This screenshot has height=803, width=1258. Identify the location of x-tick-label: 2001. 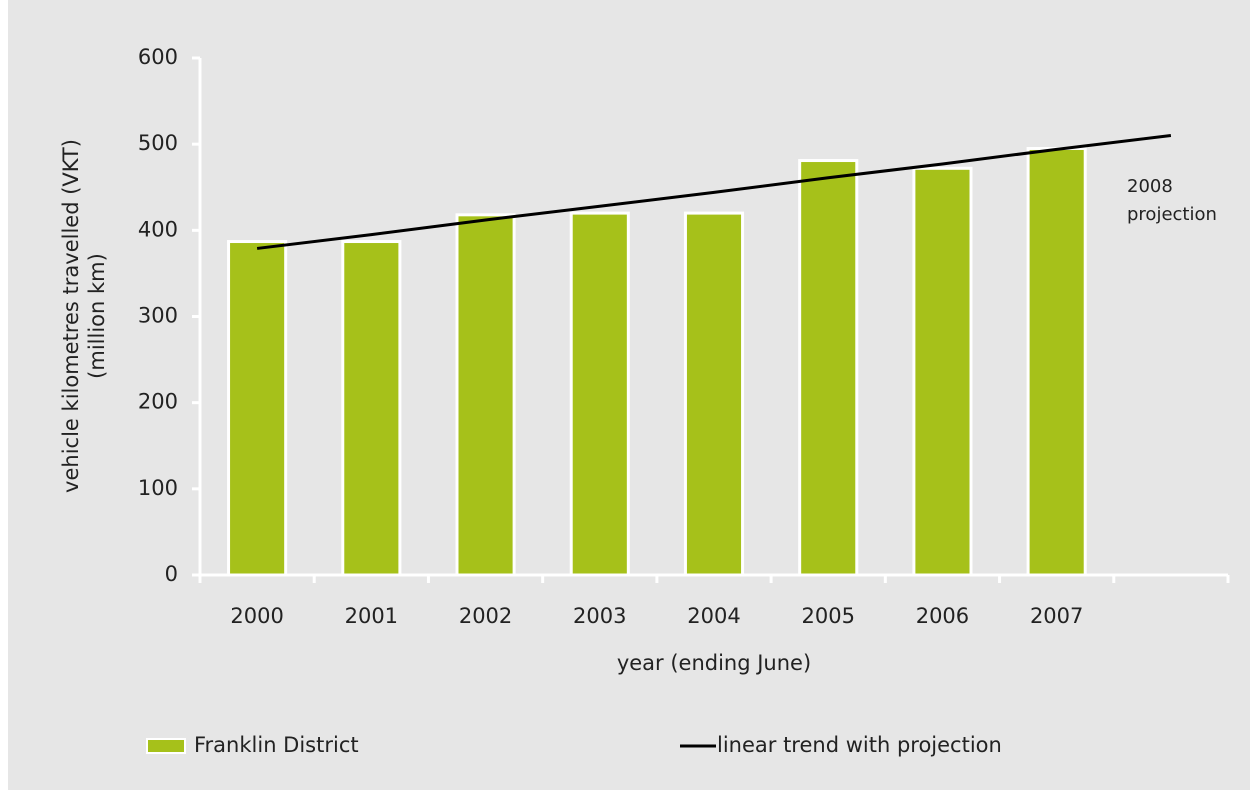
(371, 616).